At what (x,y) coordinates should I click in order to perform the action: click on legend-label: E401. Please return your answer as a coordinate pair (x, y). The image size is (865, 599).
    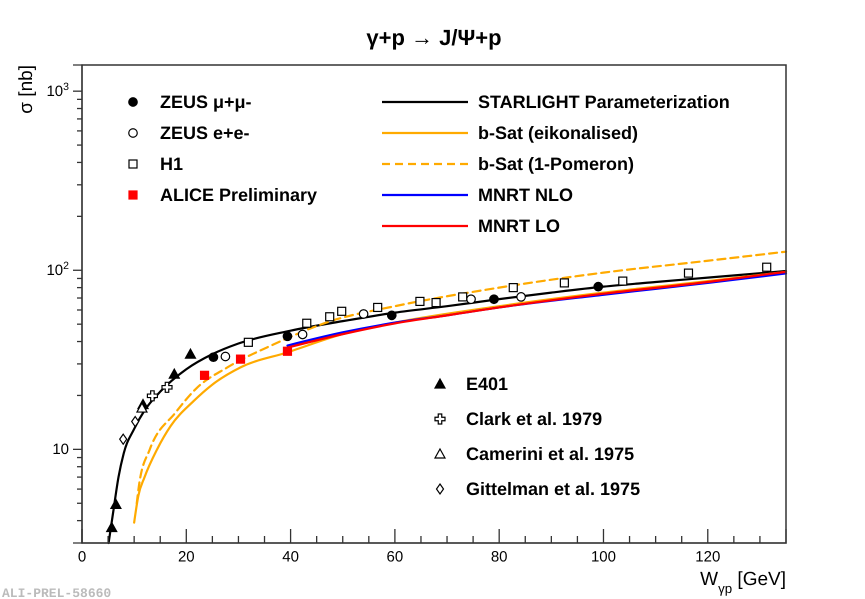
    Looking at the image, I should click on (487, 384).